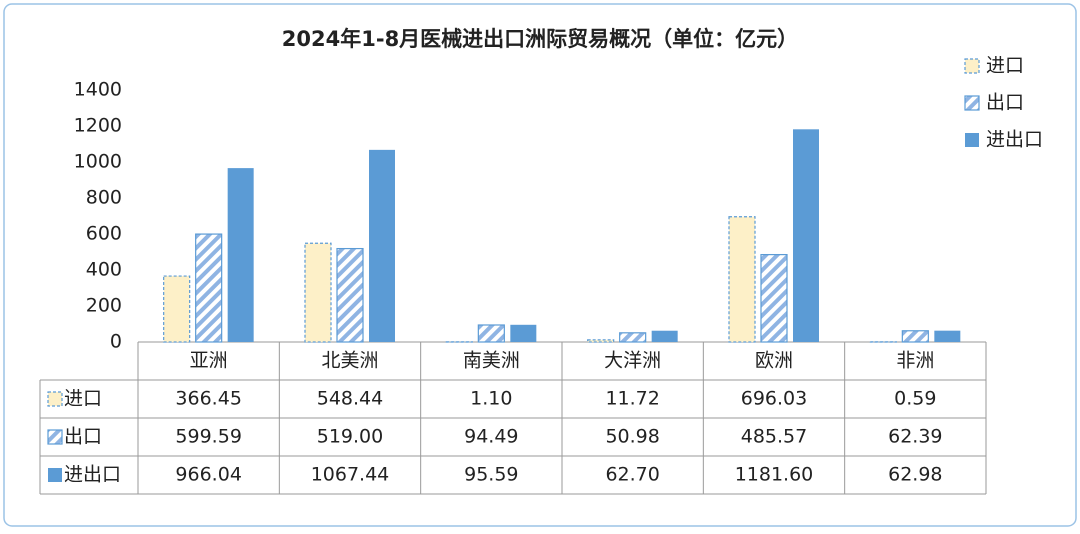 This screenshot has width=1080, height=534. What do you see at coordinates (350, 475) in the screenshot?
I see `table-value: 1067.44` at bounding box center [350, 475].